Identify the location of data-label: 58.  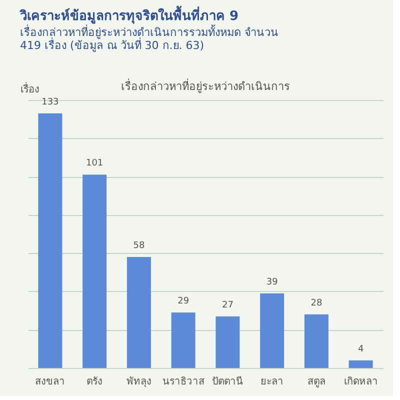
(139, 245).